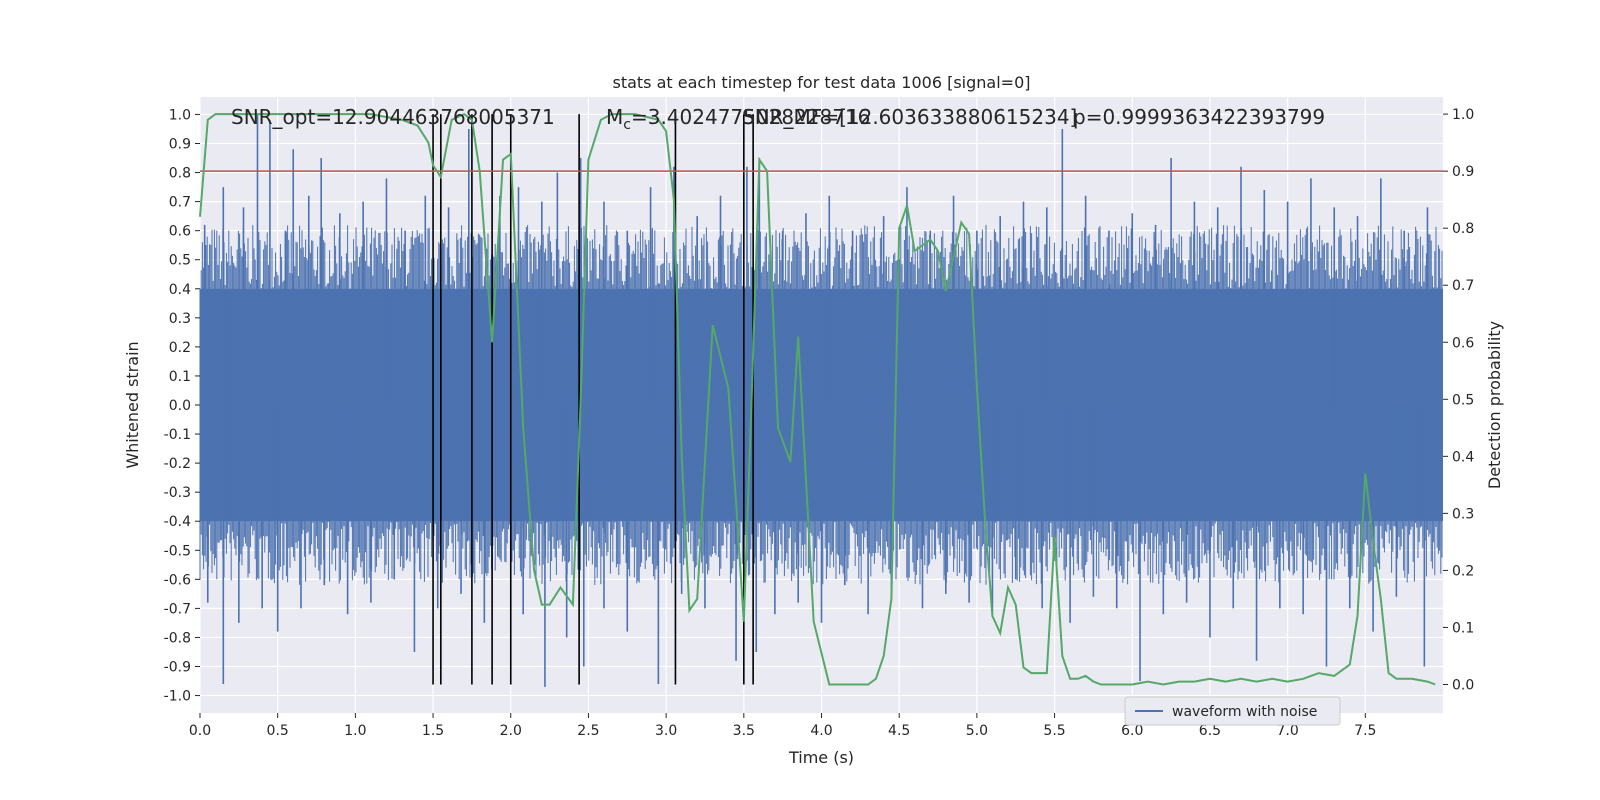  Describe the element at coordinates (355, 731) in the screenshot. I see `x-tick-label: 1.0` at that location.